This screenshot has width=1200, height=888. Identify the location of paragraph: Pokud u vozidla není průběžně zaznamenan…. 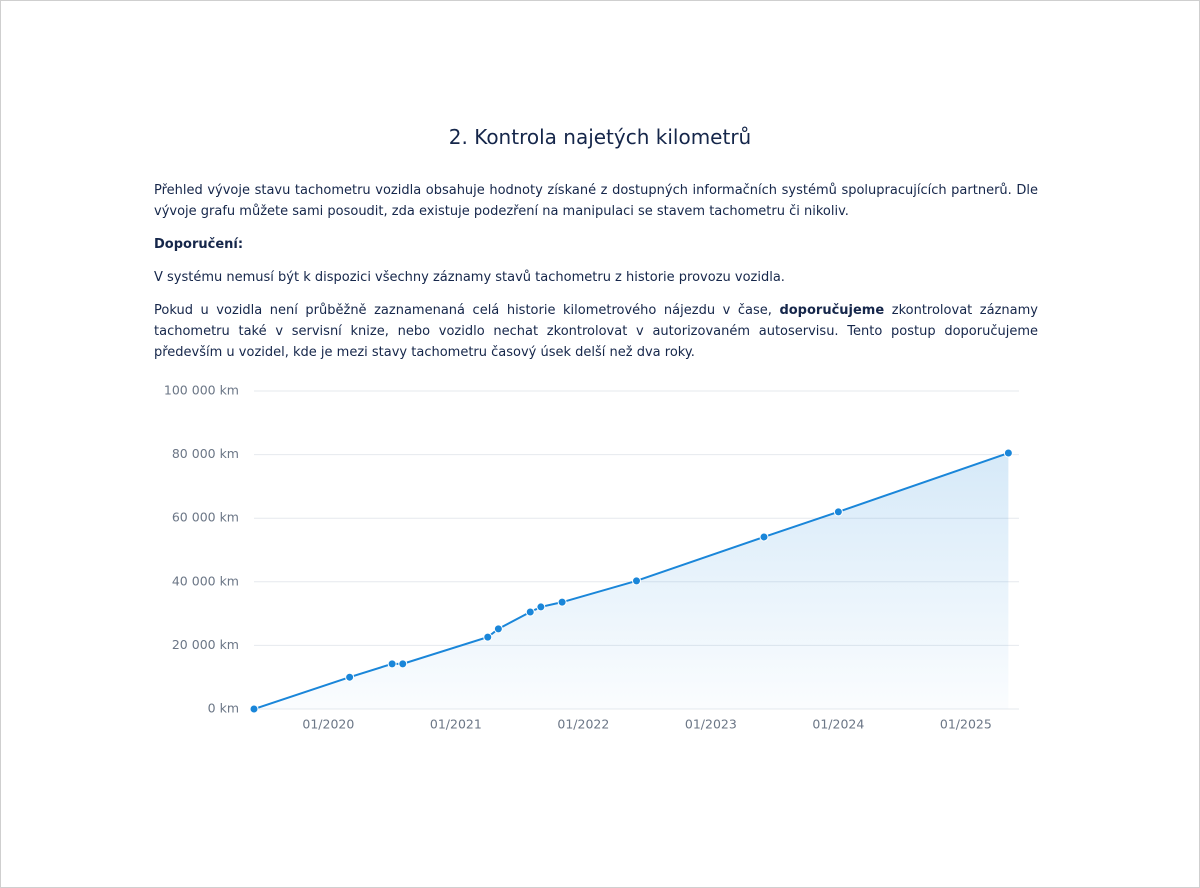
(596, 331).